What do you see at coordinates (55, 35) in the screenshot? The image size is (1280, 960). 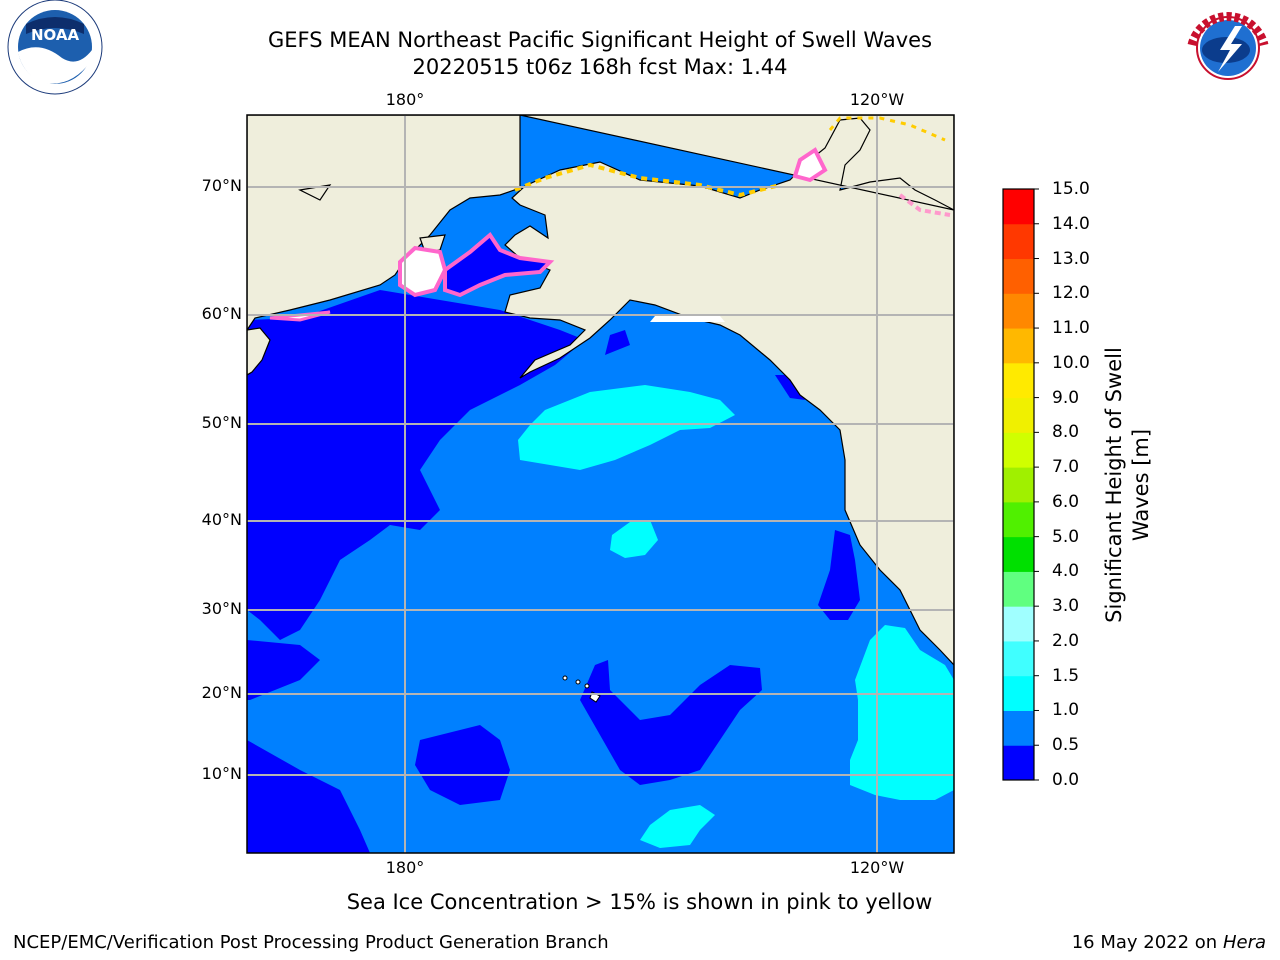 I see `noaa-logo-text: NOAA` at bounding box center [55, 35].